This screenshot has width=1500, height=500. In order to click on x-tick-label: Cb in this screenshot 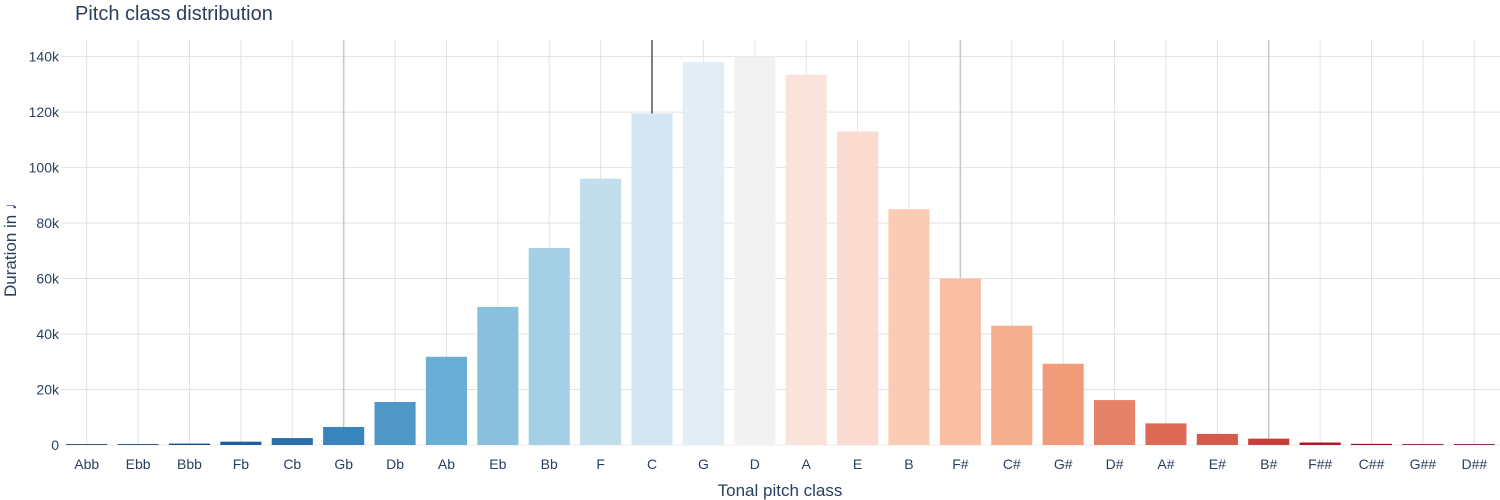, I will do `click(292, 464)`.